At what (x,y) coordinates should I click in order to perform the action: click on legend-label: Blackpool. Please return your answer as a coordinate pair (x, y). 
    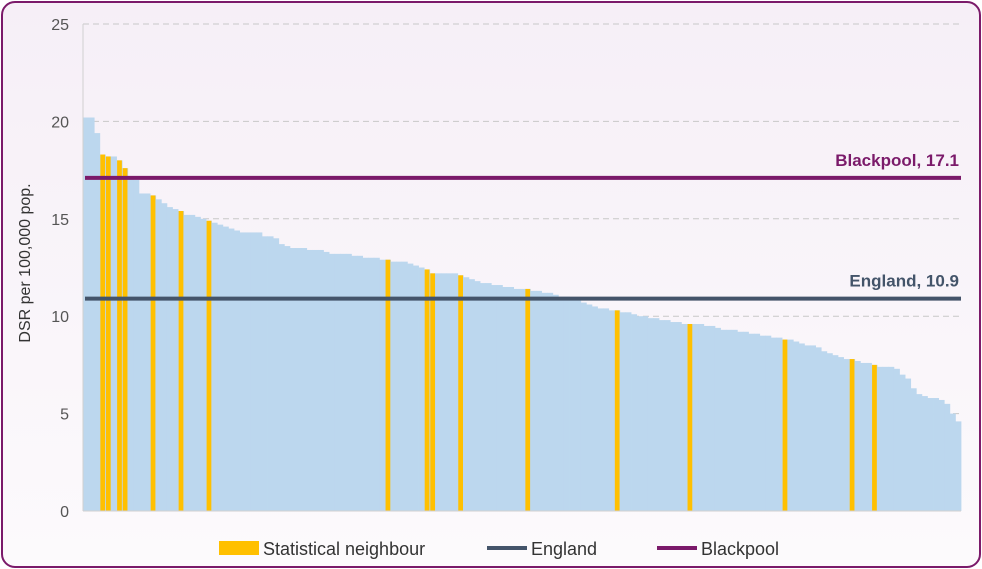
    Looking at the image, I should click on (740, 549).